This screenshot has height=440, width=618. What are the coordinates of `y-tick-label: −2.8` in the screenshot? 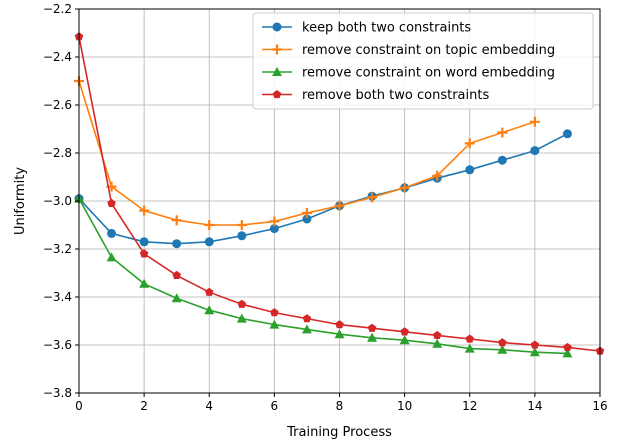 It's located at (57, 153).